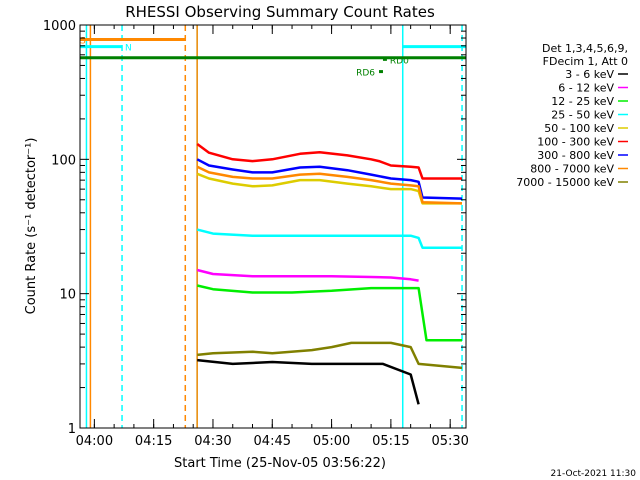  Describe the element at coordinates (31, 226) in the screenshot. I see `y-axis-label: Count Rate (s⁻¹ detector⁻¹)` at that location.